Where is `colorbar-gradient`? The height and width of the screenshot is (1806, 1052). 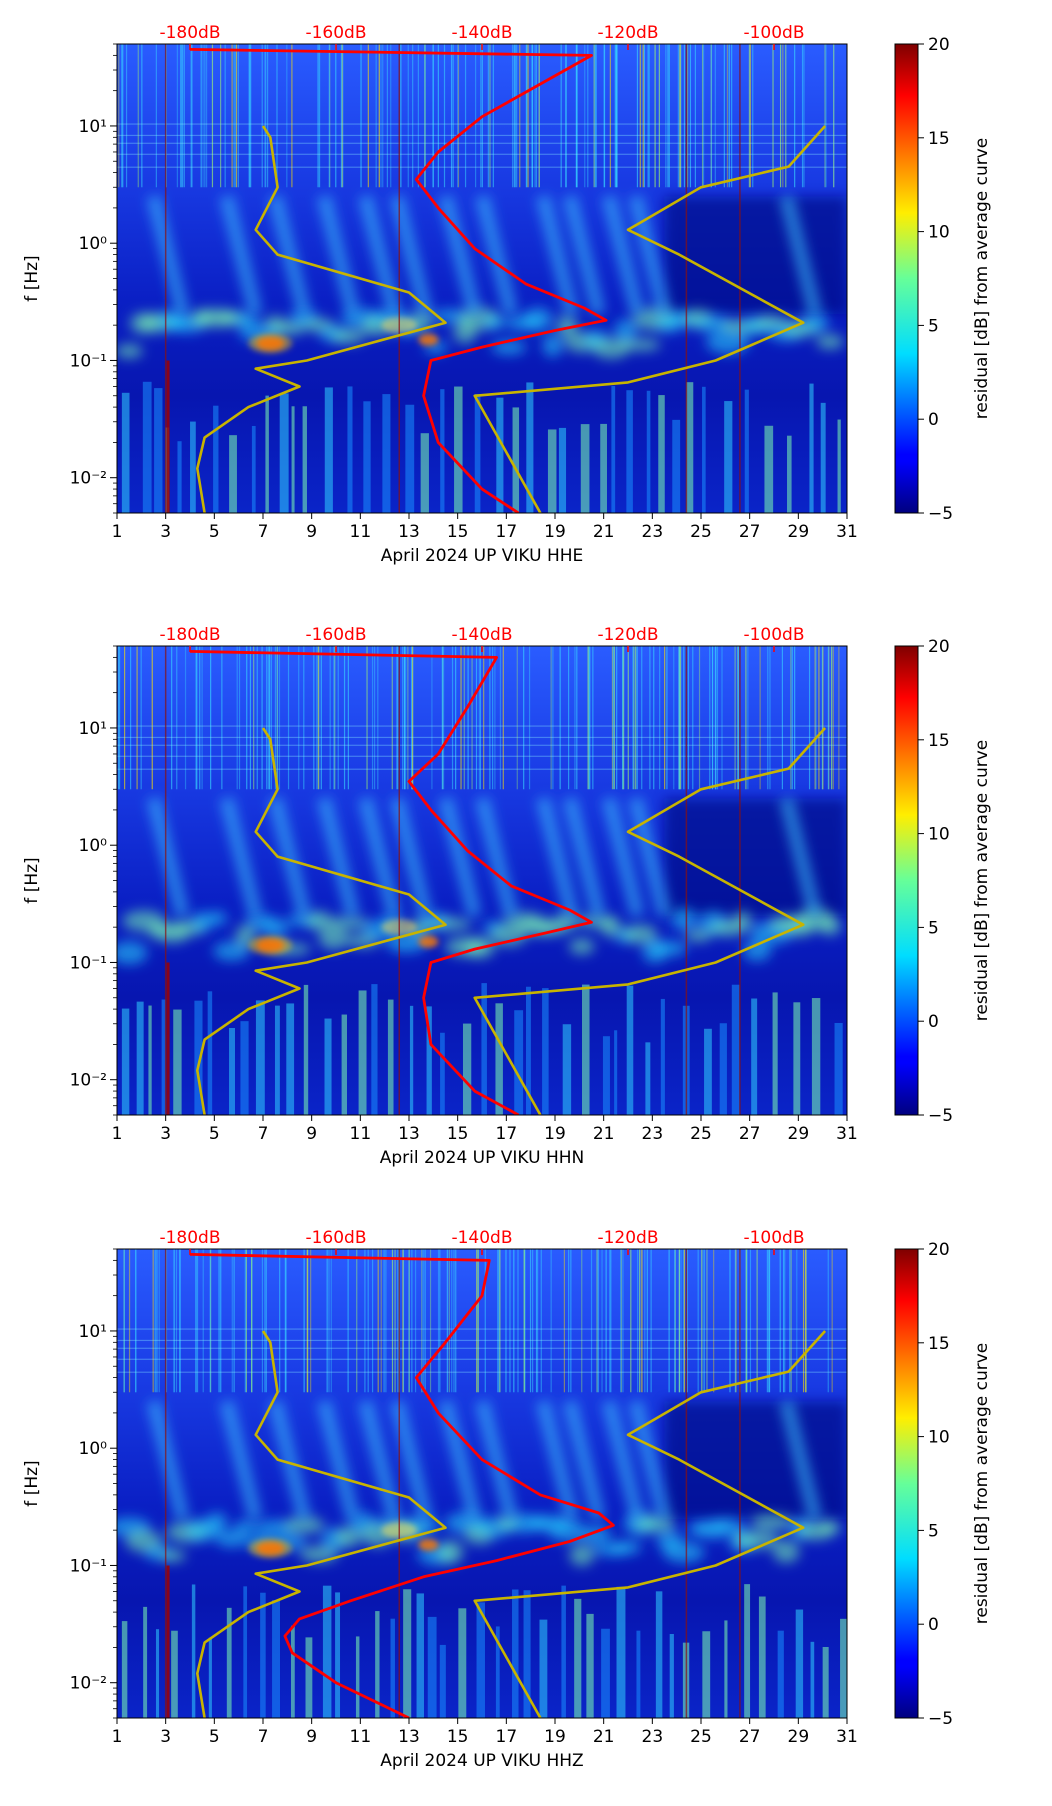 colorbar-gradient is located at coordinates (906, 880).